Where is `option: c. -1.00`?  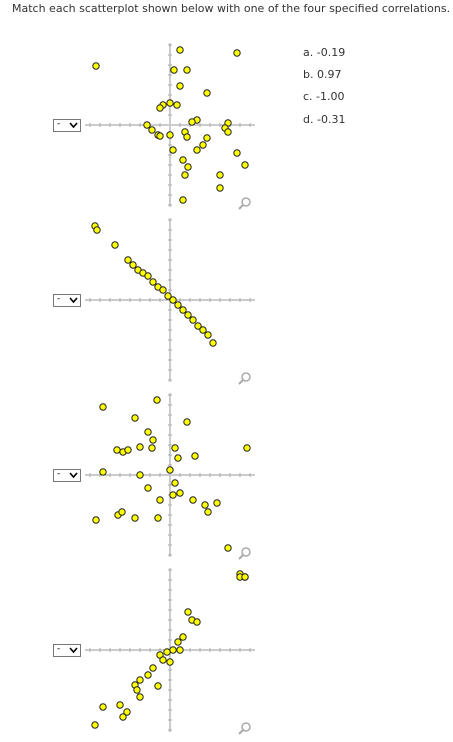
option: c. -1.00 is located at coordinates (324, 96).